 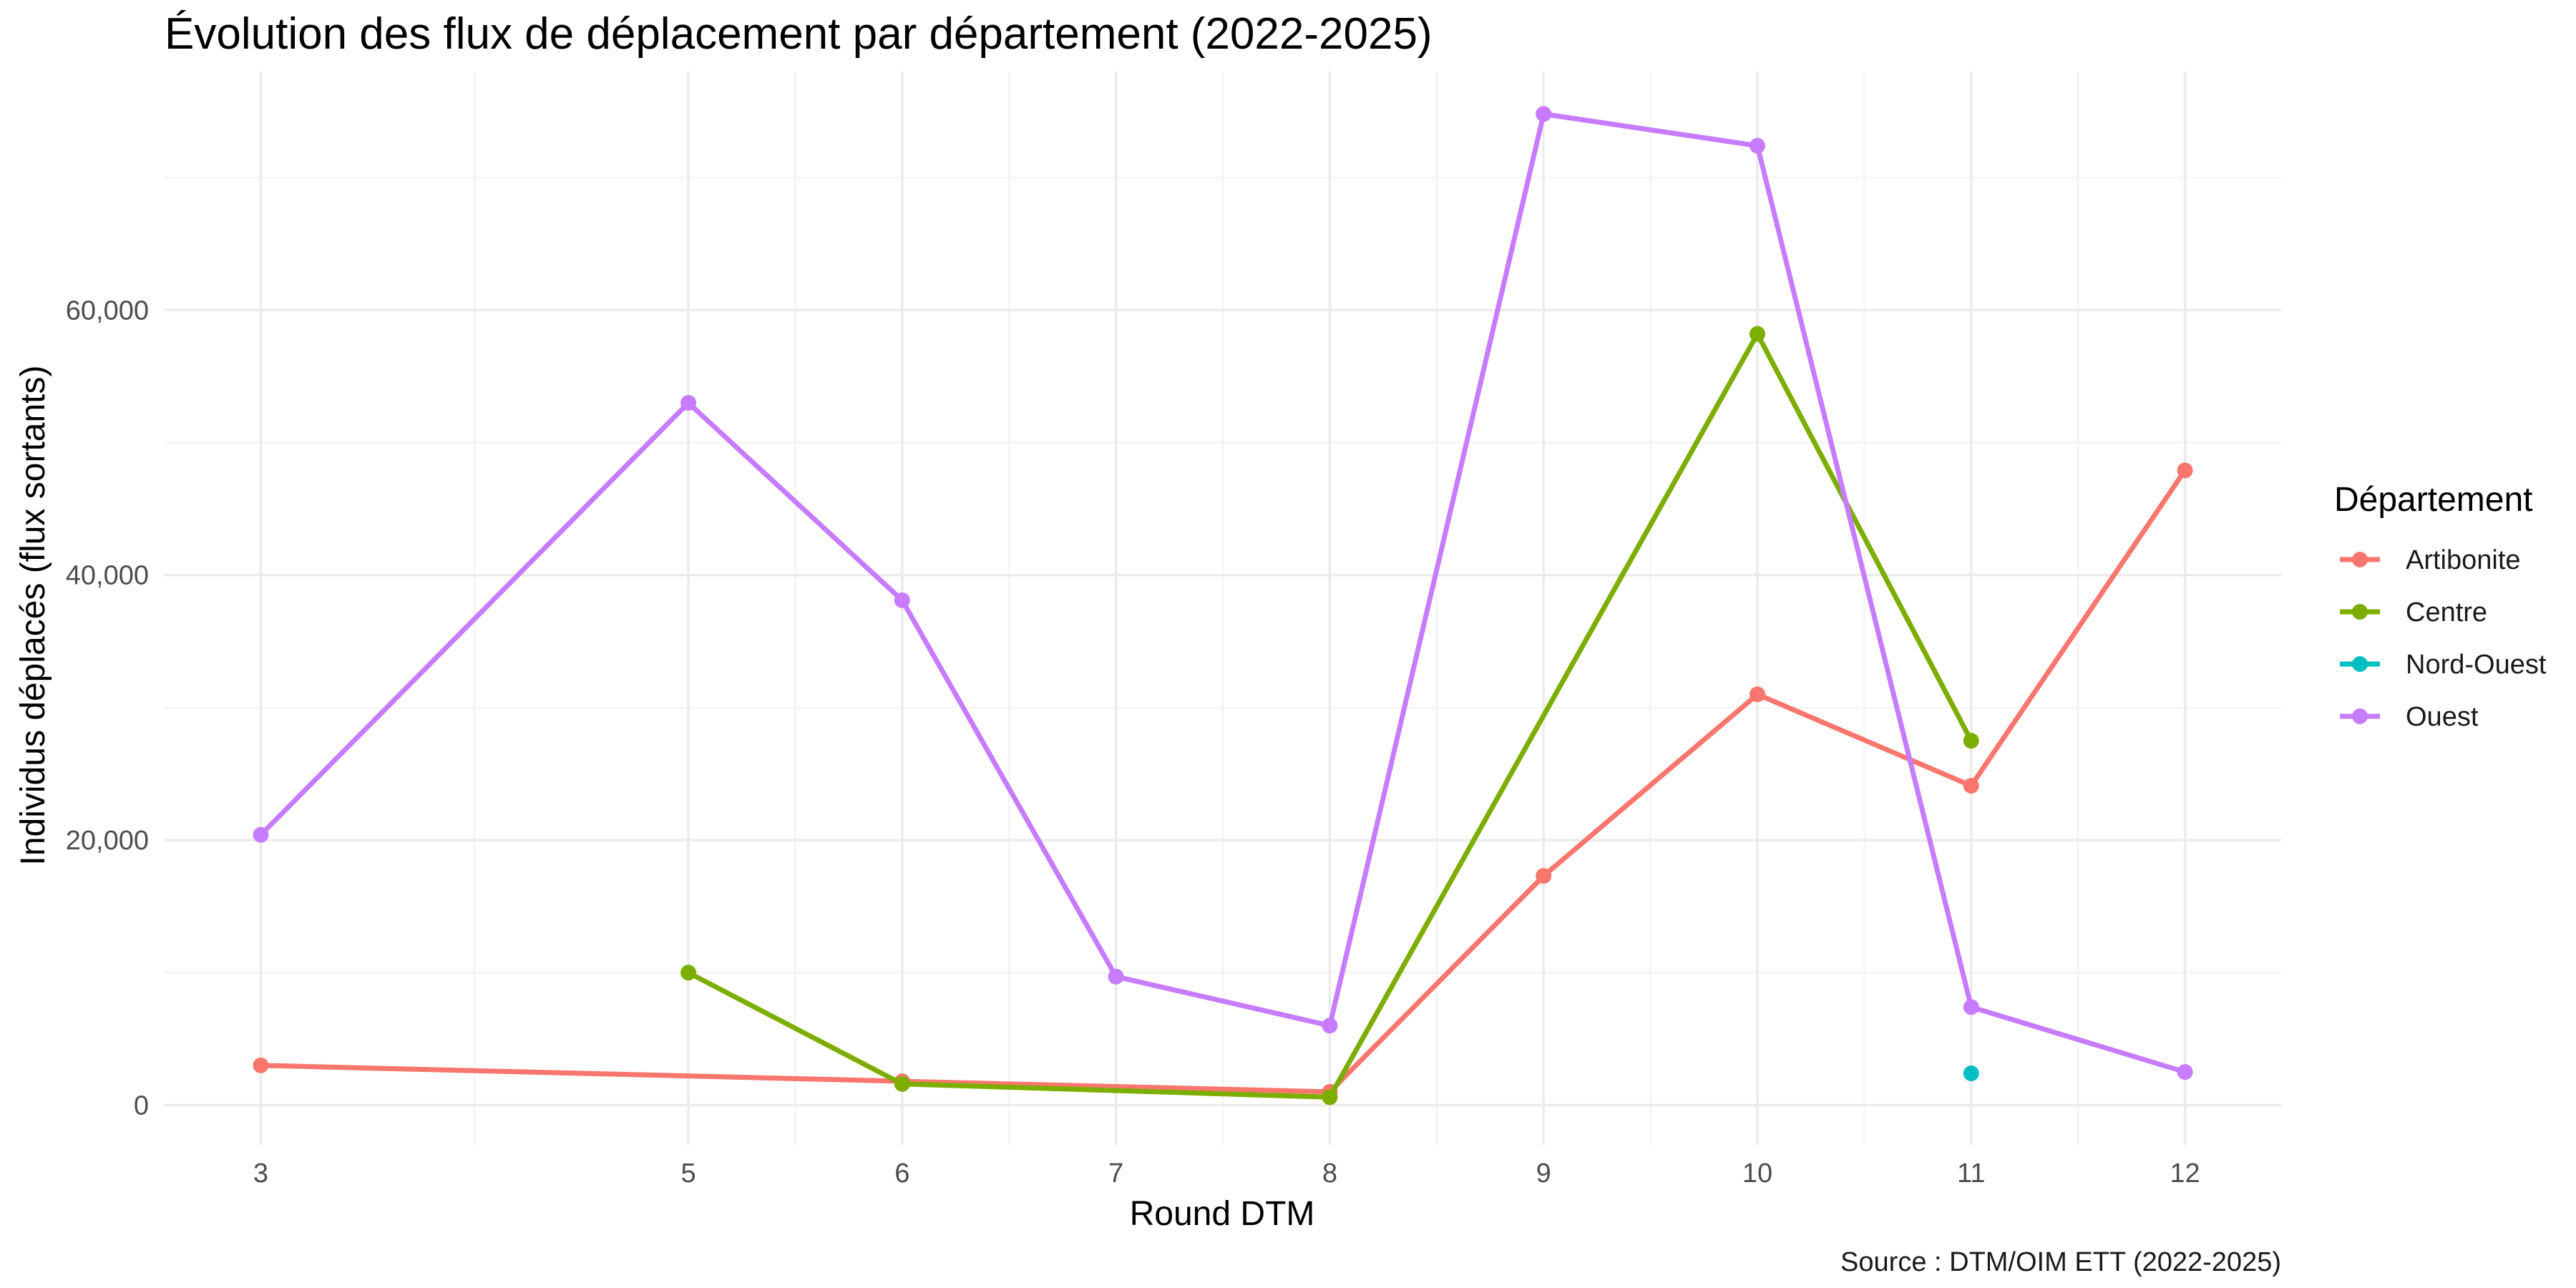 What do you see at coordinates (107, 841) in the screenshot?
I see `y-tick-label: 20,000` at bounding box center [107, 841].